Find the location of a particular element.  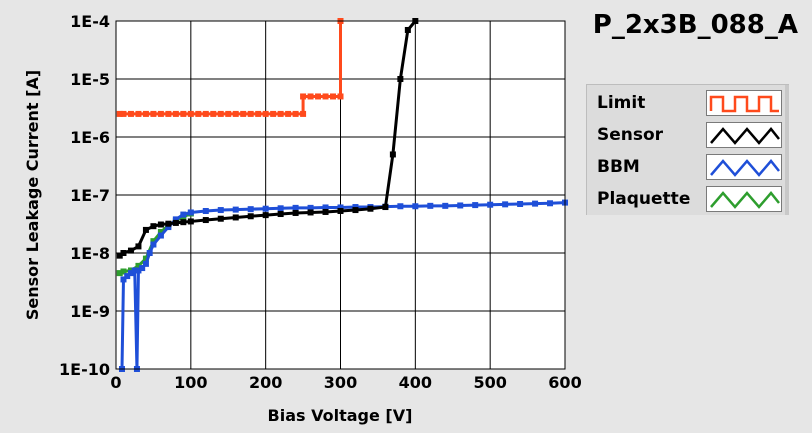

x-tick-label: 200 is located at coordinates (265, 382).